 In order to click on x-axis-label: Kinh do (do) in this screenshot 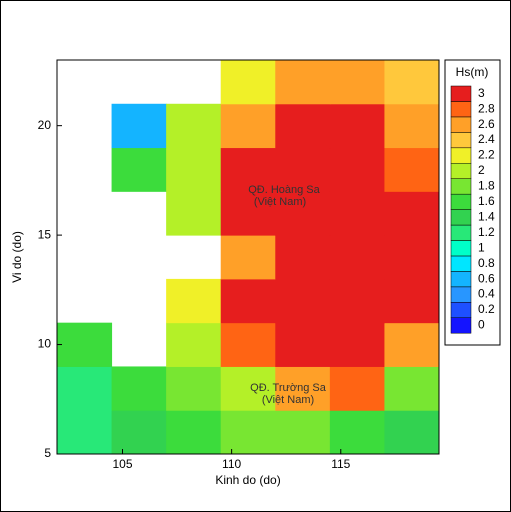, I will do `click(247, 480)`.